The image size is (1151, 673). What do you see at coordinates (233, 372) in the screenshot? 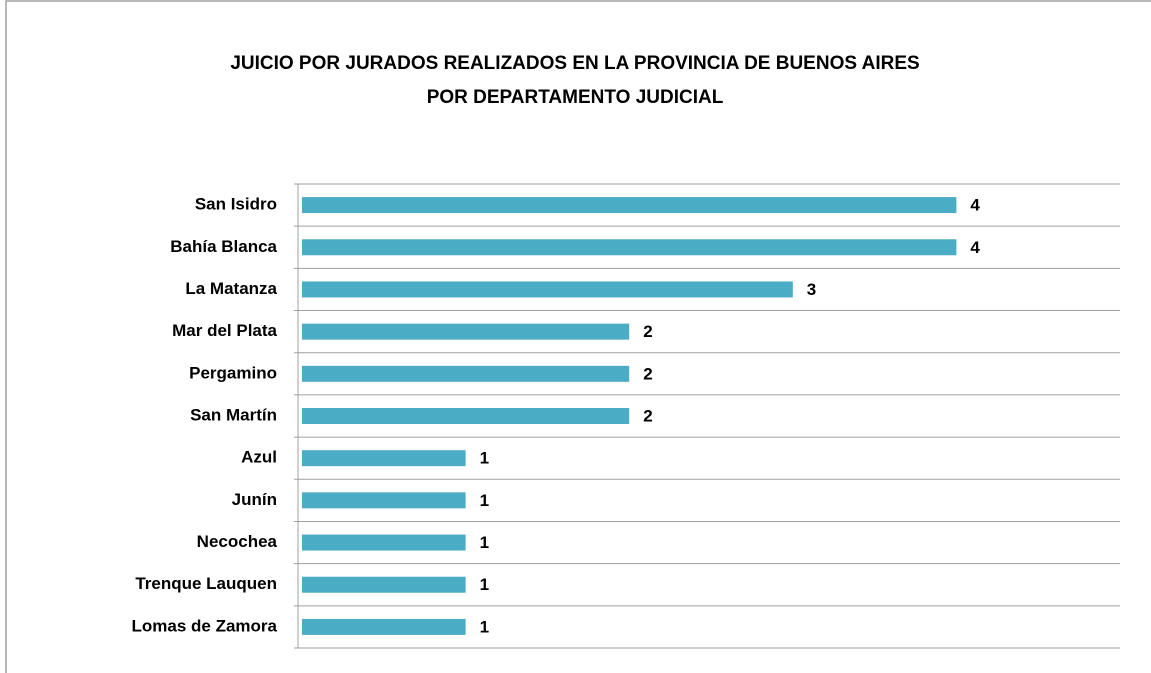
I see `category-label: Pergamino` at bounding box center [233, 372].